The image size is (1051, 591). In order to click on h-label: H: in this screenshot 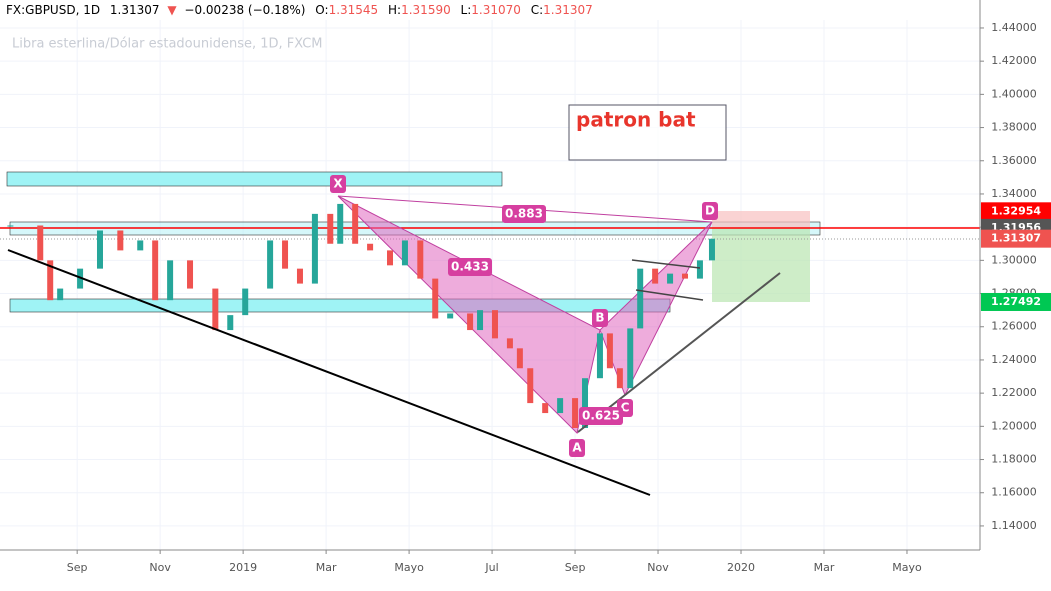, I will do `click(394, 10)`.